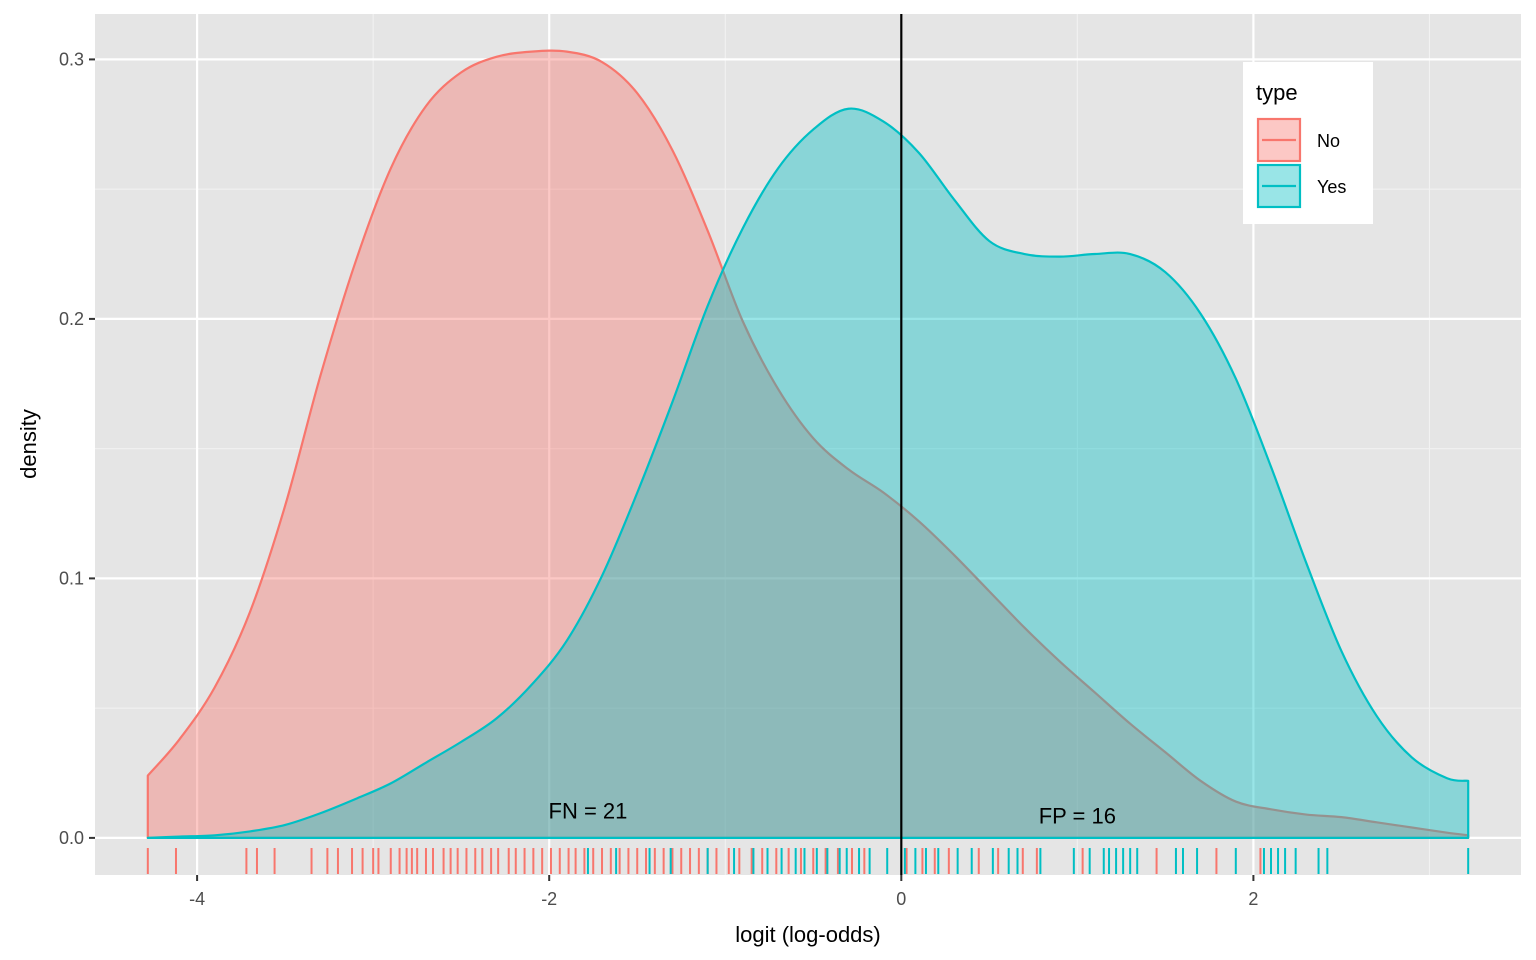 The width and height of the screenshot is (1536, 960). I want to click on legend-label-yes: Yes, so click(1331, 187).